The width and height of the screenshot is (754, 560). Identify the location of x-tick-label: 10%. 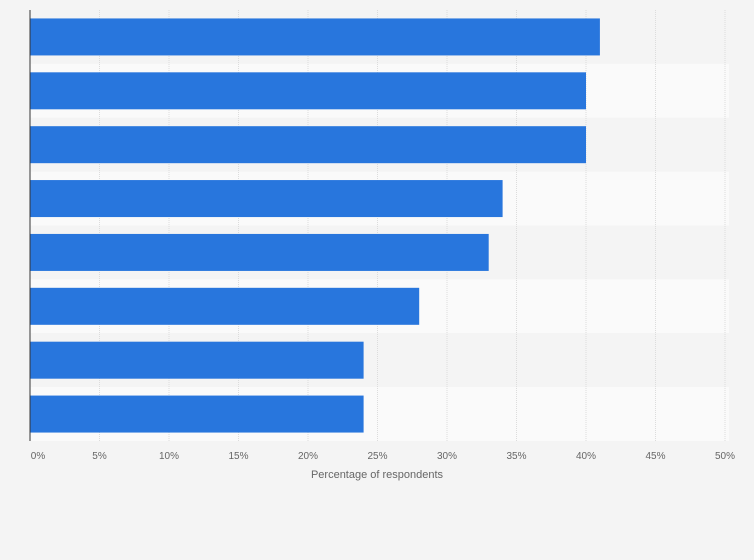
(169, 456).